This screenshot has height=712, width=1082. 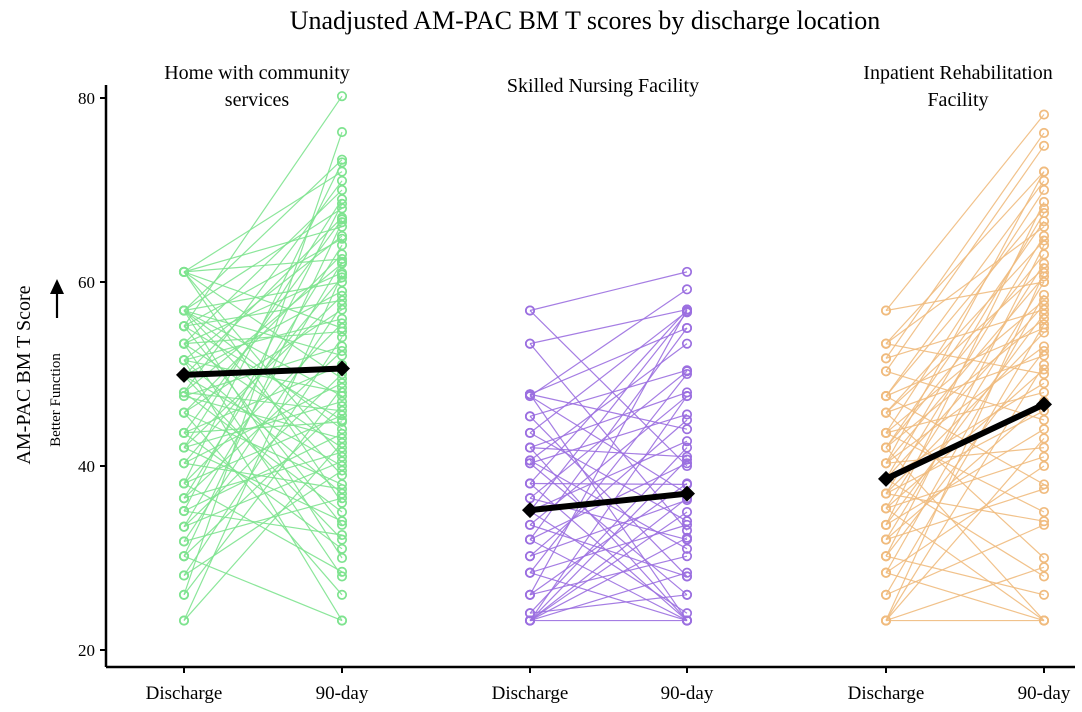 What do you see at coordinates (342, 368) in the screenshot?
I see `mean-point` at bounding box center [342, 368].